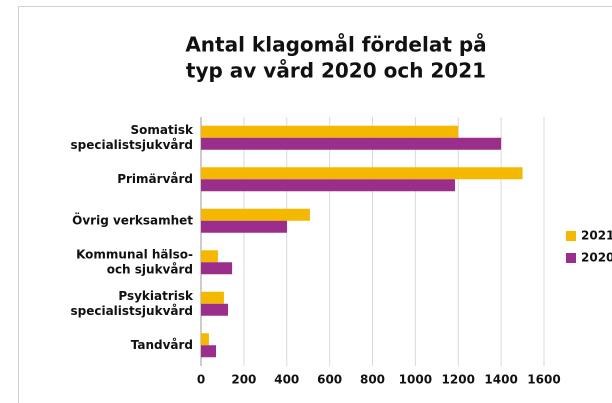 The width and height of the screenshot is (612, 403). What do you see at coordinates (335, 45) in the screenshot?
I see `chart-title: Antal klagomål fördelat på` at bounding box center [335, 45].